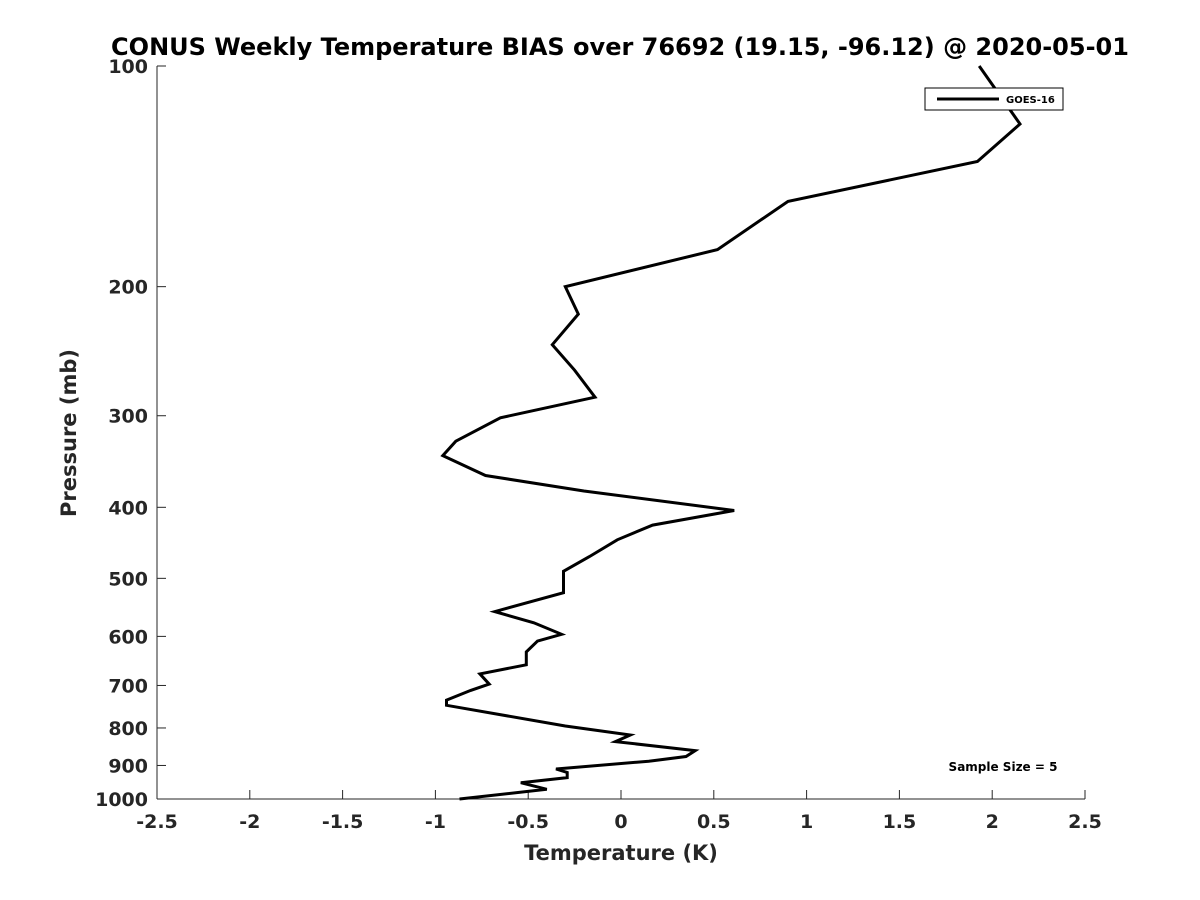 Image resolution: width=1200 pixels, height=900 pixels. Describe the element at coordinates (128, 417) in the screenshot. I see `y-tick-label: 300` at that location.